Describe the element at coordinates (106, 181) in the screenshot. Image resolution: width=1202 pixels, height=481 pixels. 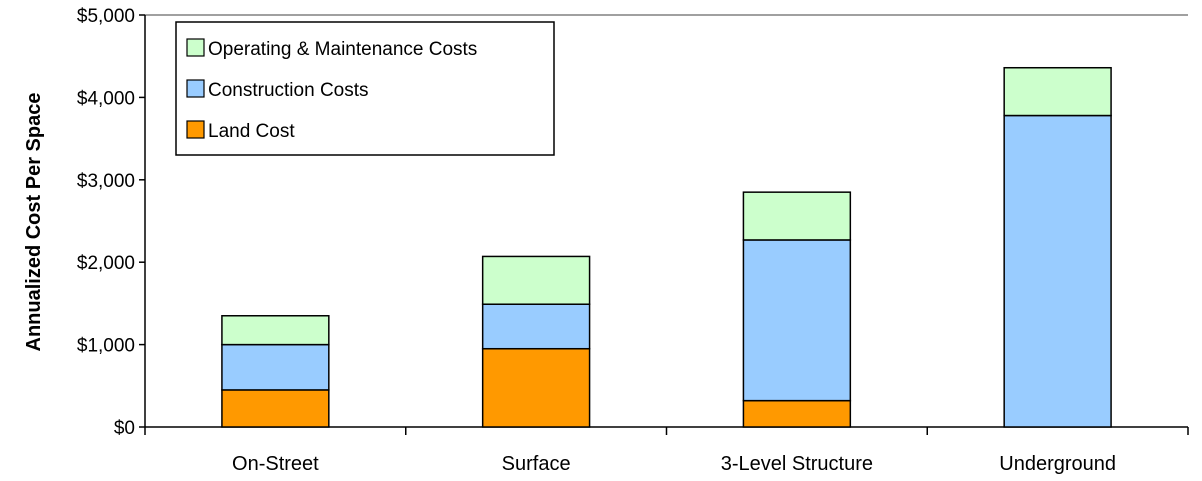
I see `y-tick-label: $3,000` at that location.